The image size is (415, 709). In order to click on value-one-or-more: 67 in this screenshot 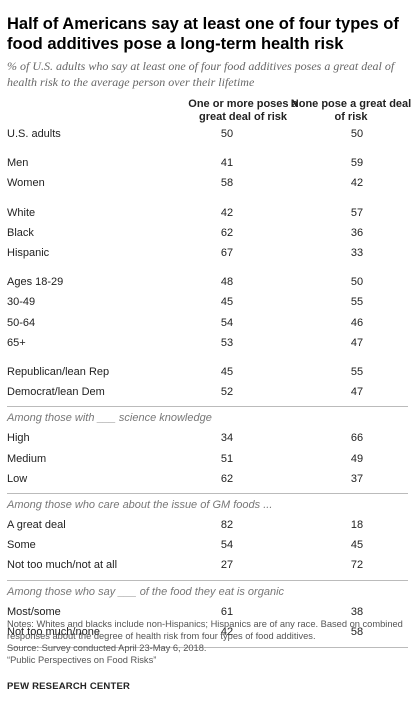, I will do `click(227, 253)`.